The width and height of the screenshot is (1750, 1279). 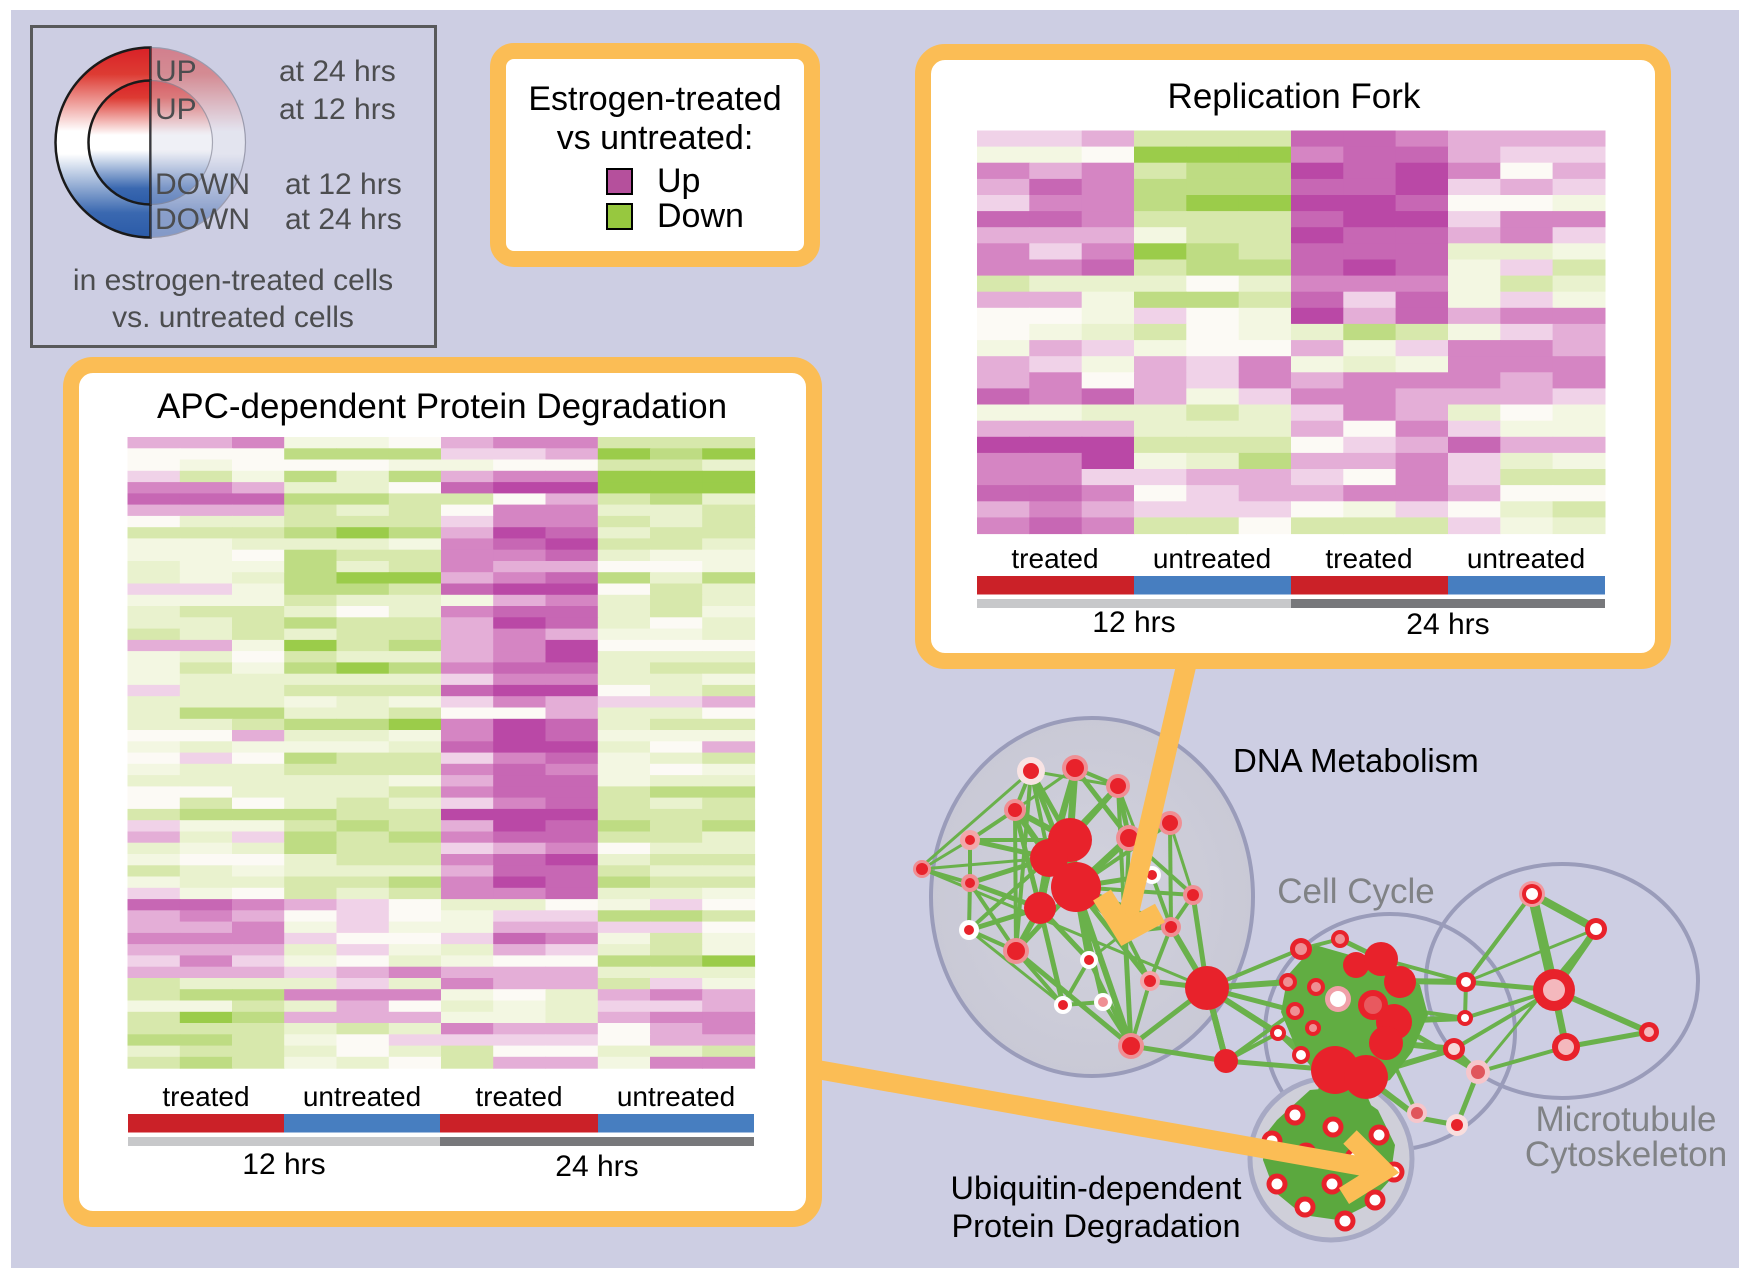 I want to click on svg-text: Protein Degradation, so click(x=1095, y=1226).